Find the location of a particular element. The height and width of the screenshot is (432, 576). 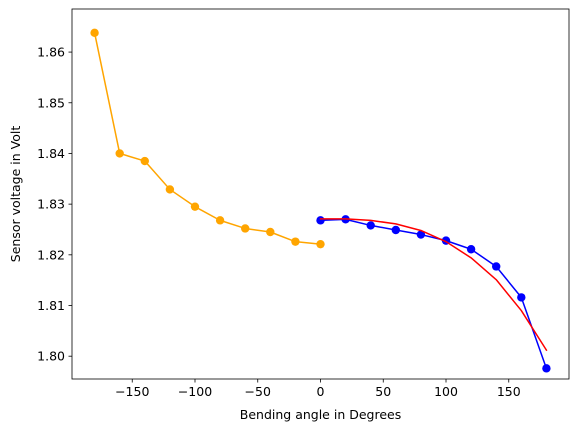

x-axis-ticks: −150 −100 −50 0 50 100 150 is located at coordinates (318, 389).